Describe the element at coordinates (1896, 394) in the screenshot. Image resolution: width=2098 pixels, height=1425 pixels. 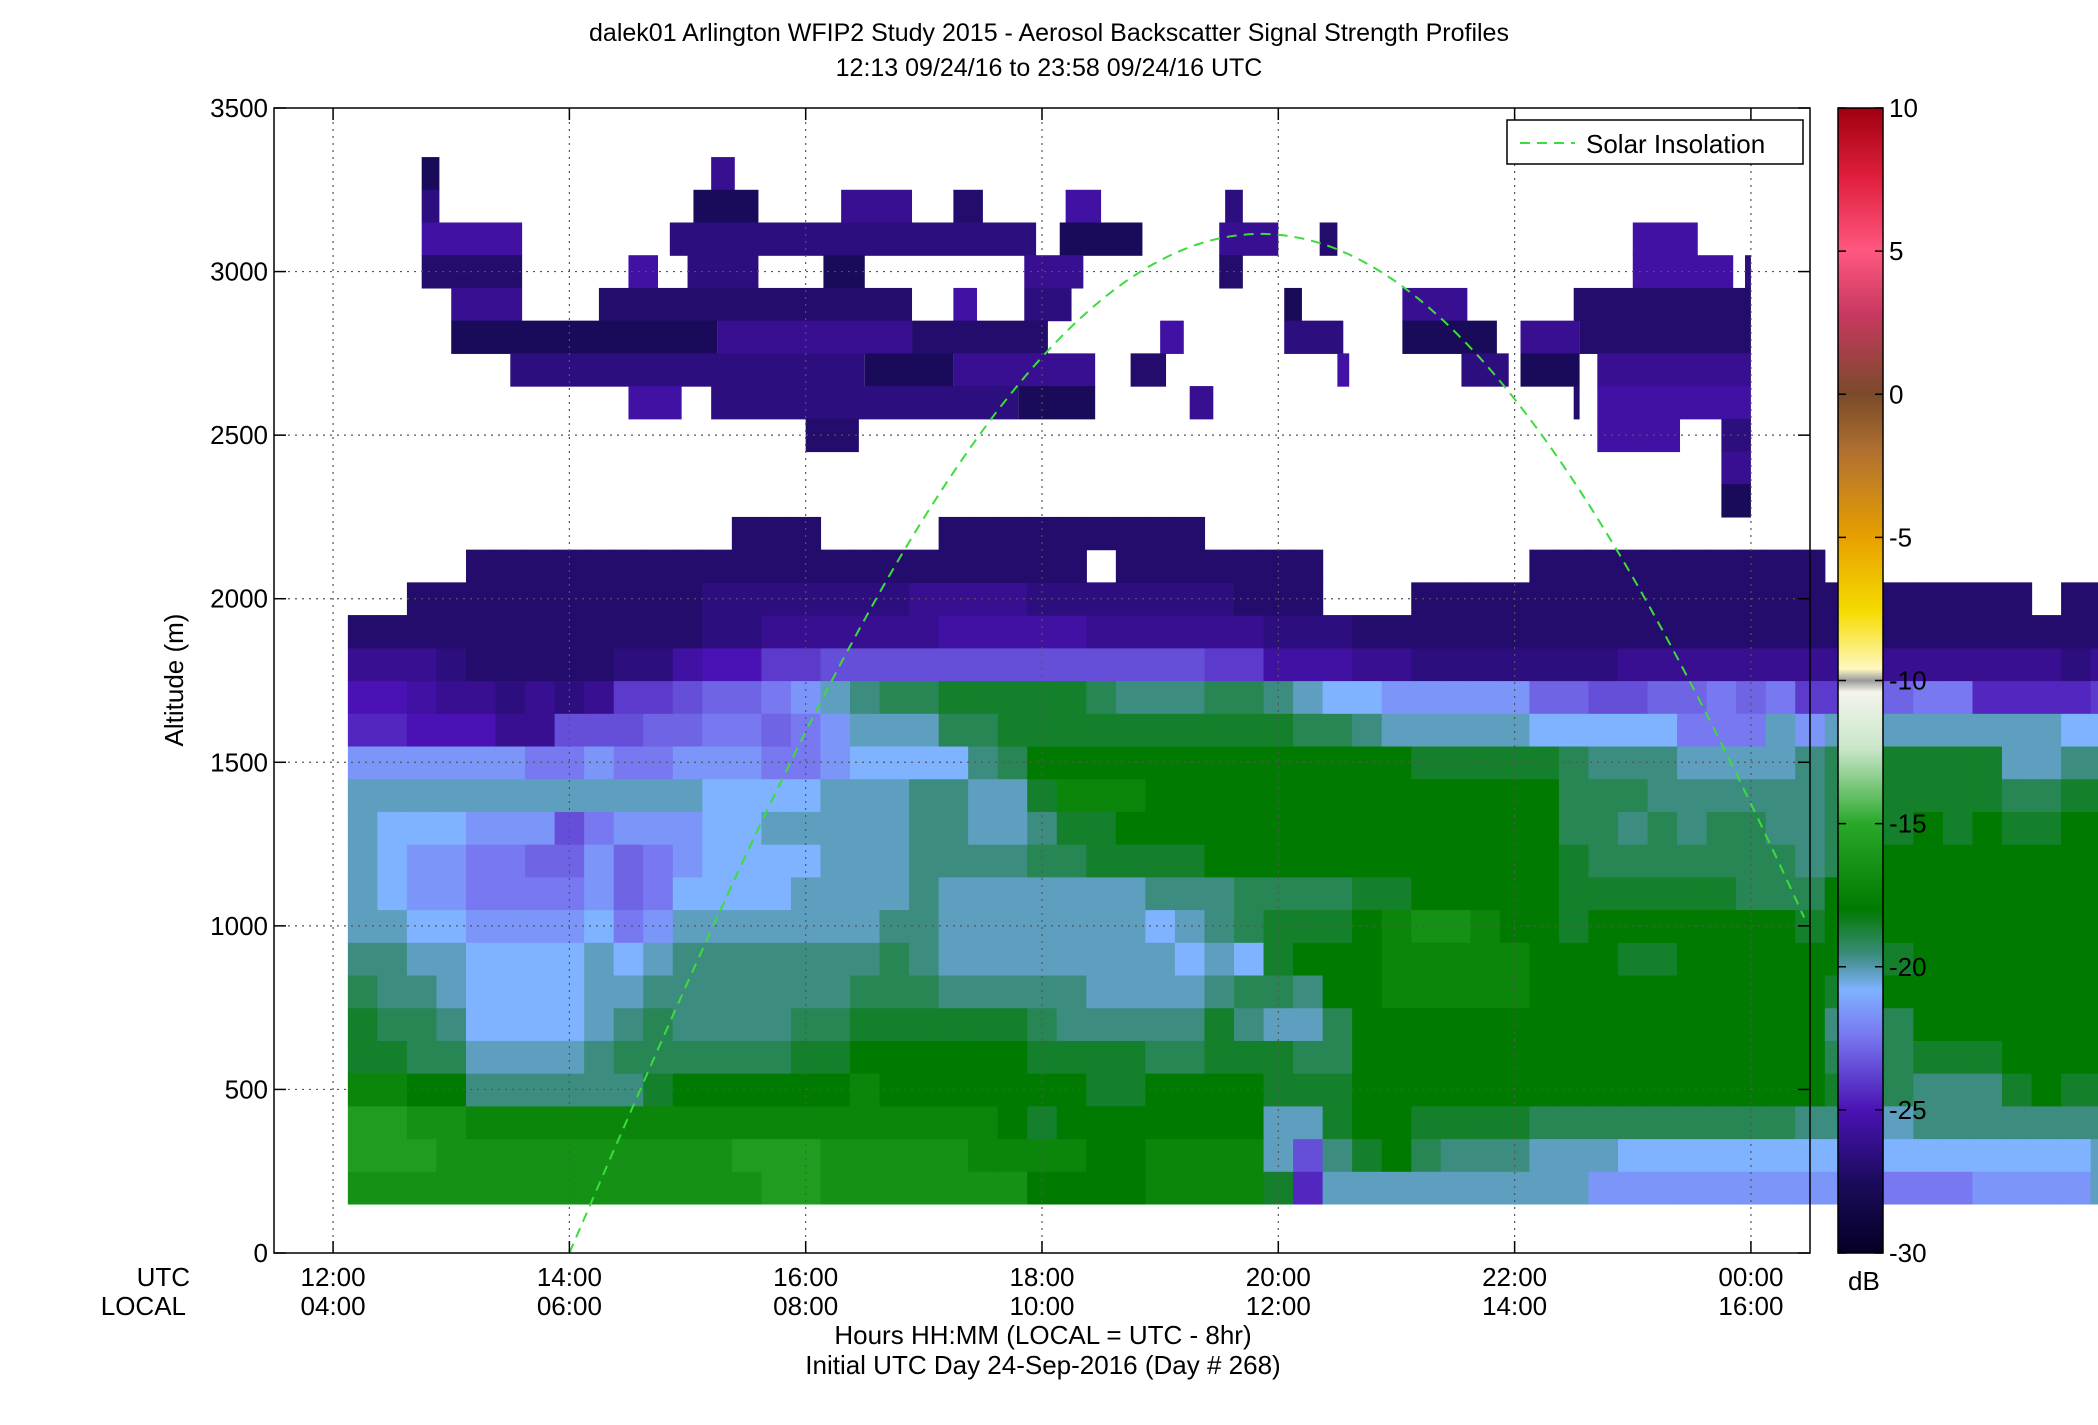
I see `colorbar-tick-label: 0` at that location.